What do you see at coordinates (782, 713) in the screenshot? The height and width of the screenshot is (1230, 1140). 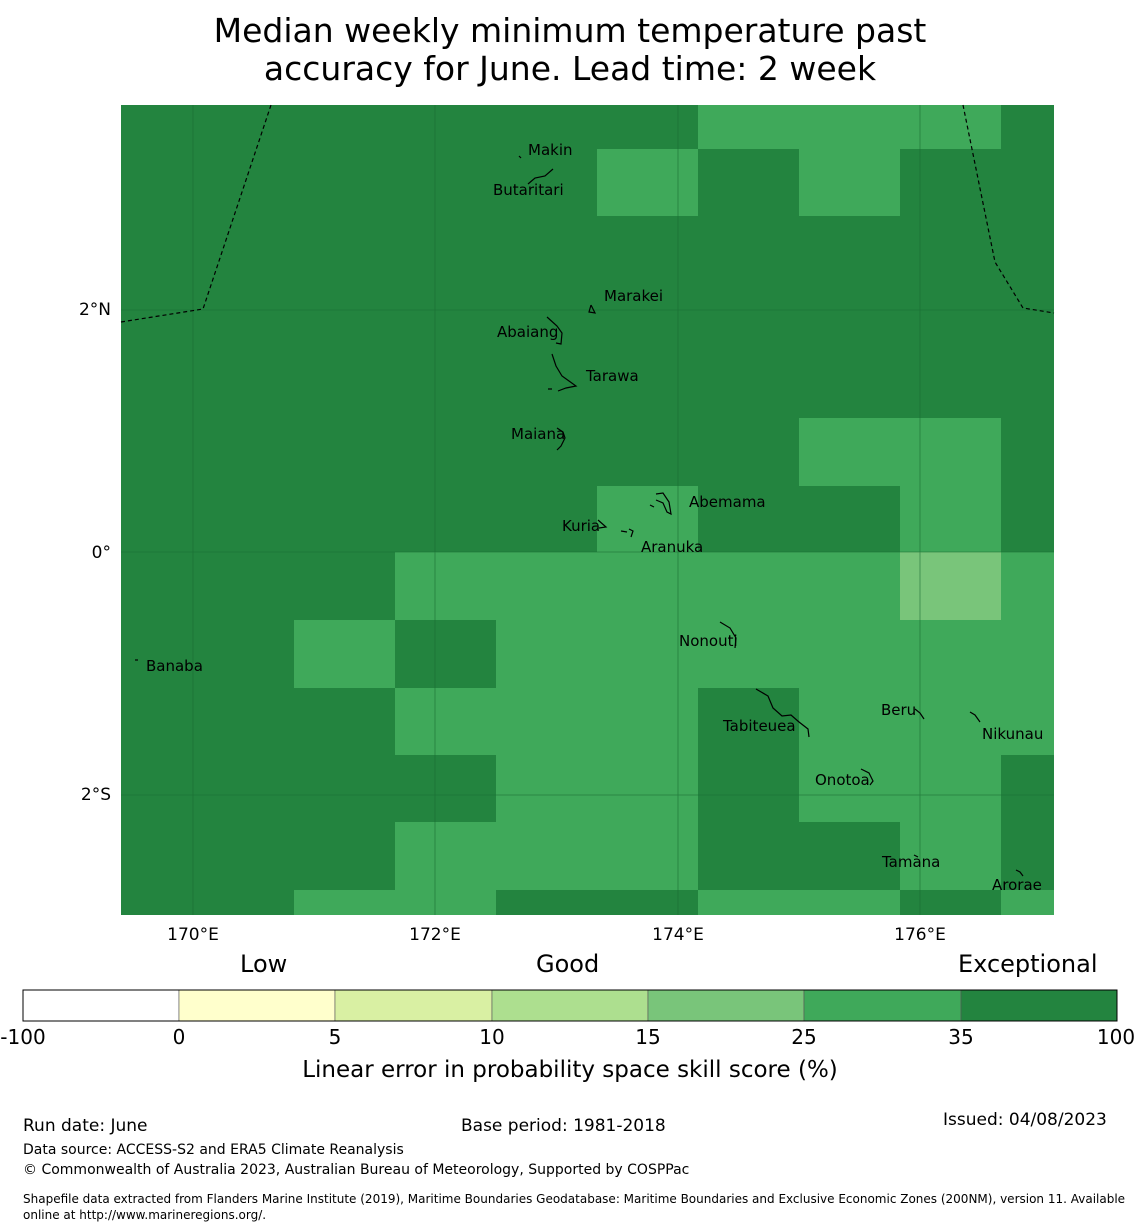 I see `island-tabiteuea-outline` at bounding box center [782, 713].